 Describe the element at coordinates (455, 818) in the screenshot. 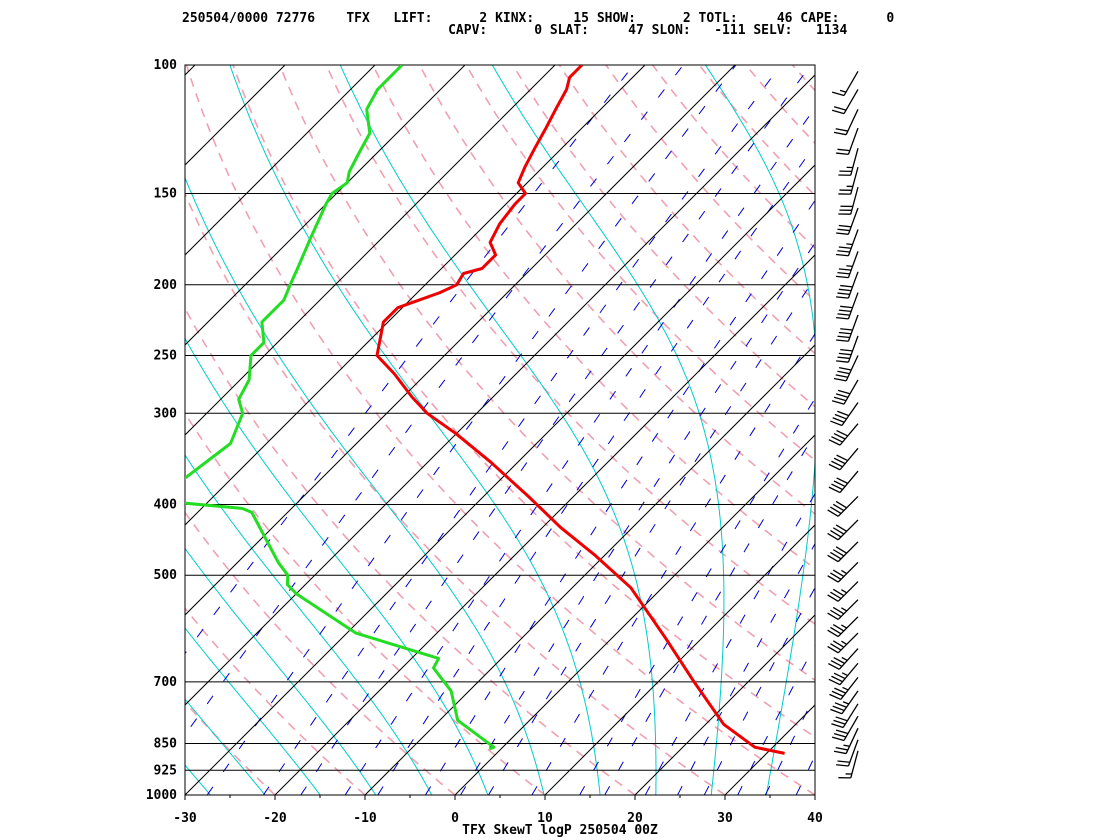

I see `temp-label-0: 0` at that location.